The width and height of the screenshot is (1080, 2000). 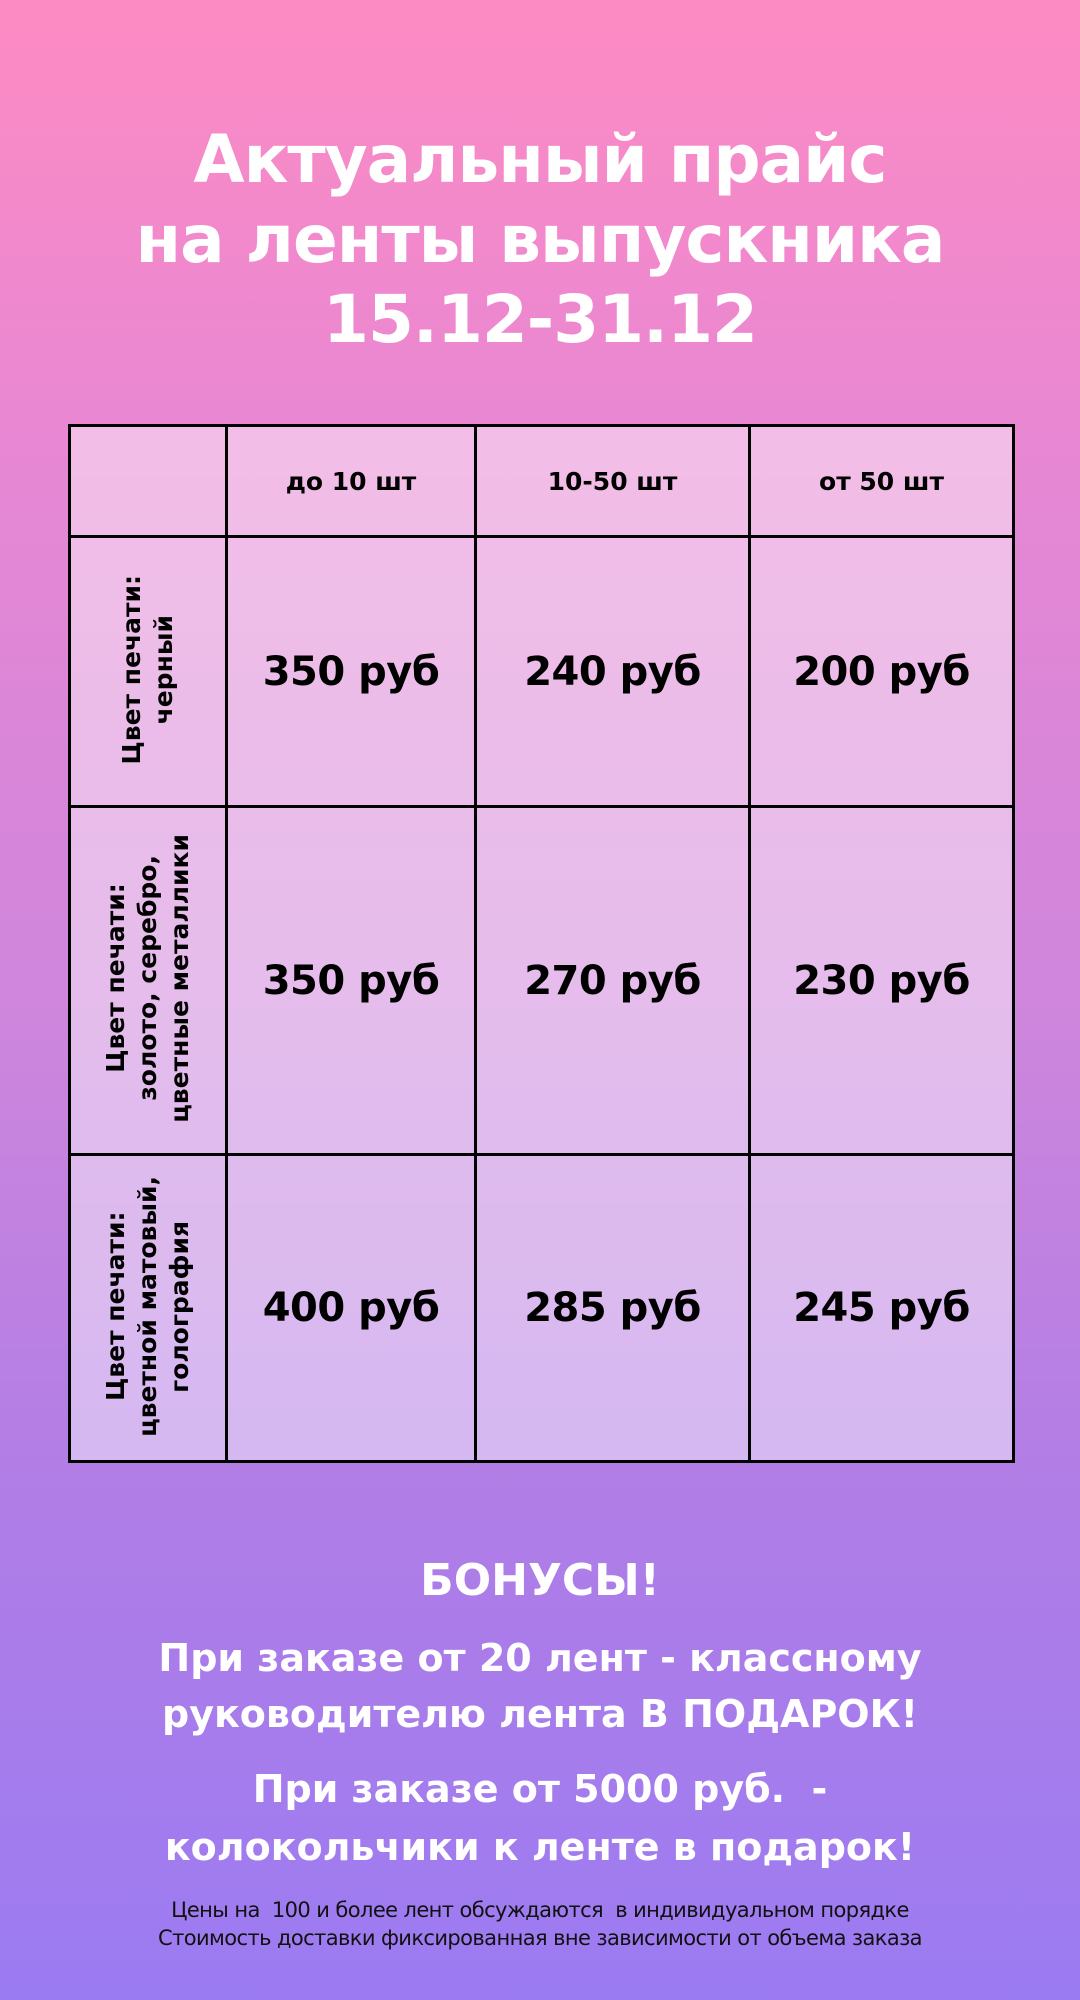 What do you see at coordinates (148, 671) in the screenshot?
I see `row-label-black: Цвет печати: черный` at bounding box center [148, 671].